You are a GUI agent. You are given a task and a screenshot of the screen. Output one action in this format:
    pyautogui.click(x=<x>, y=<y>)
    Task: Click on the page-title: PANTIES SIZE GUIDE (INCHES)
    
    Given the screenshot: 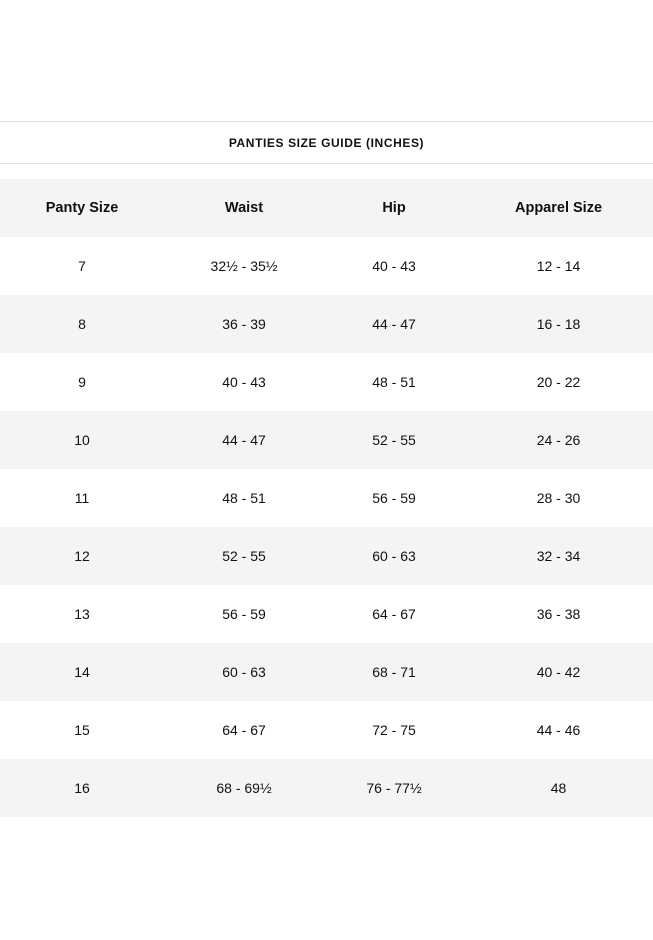 What is the action you would take?
    pyautogui.click(x=326, y=142)
    